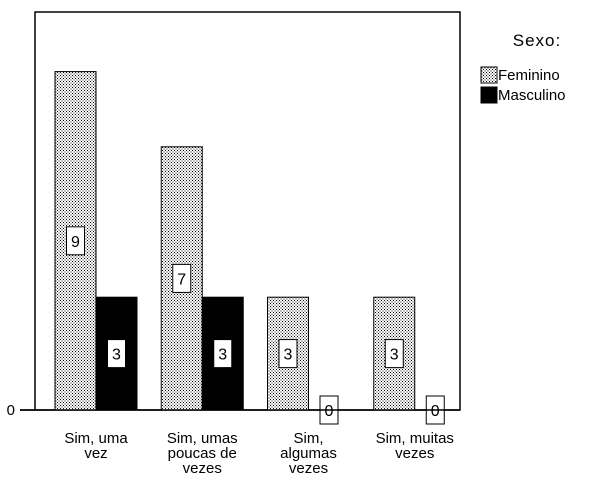  Describe the element at coordinates (308, 453) in the screenshot. I see `category-label-2: Sim, algumas vezes` at that location.